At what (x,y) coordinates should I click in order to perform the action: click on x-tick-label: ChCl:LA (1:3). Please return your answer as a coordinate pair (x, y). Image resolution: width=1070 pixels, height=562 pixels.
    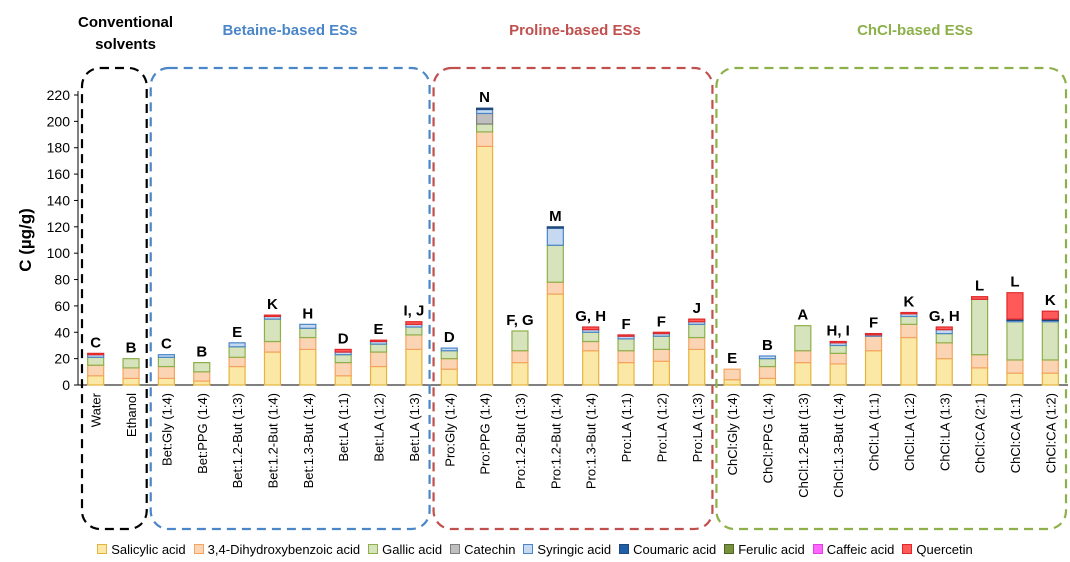
    Looking at the image, I should click on (944, 432).